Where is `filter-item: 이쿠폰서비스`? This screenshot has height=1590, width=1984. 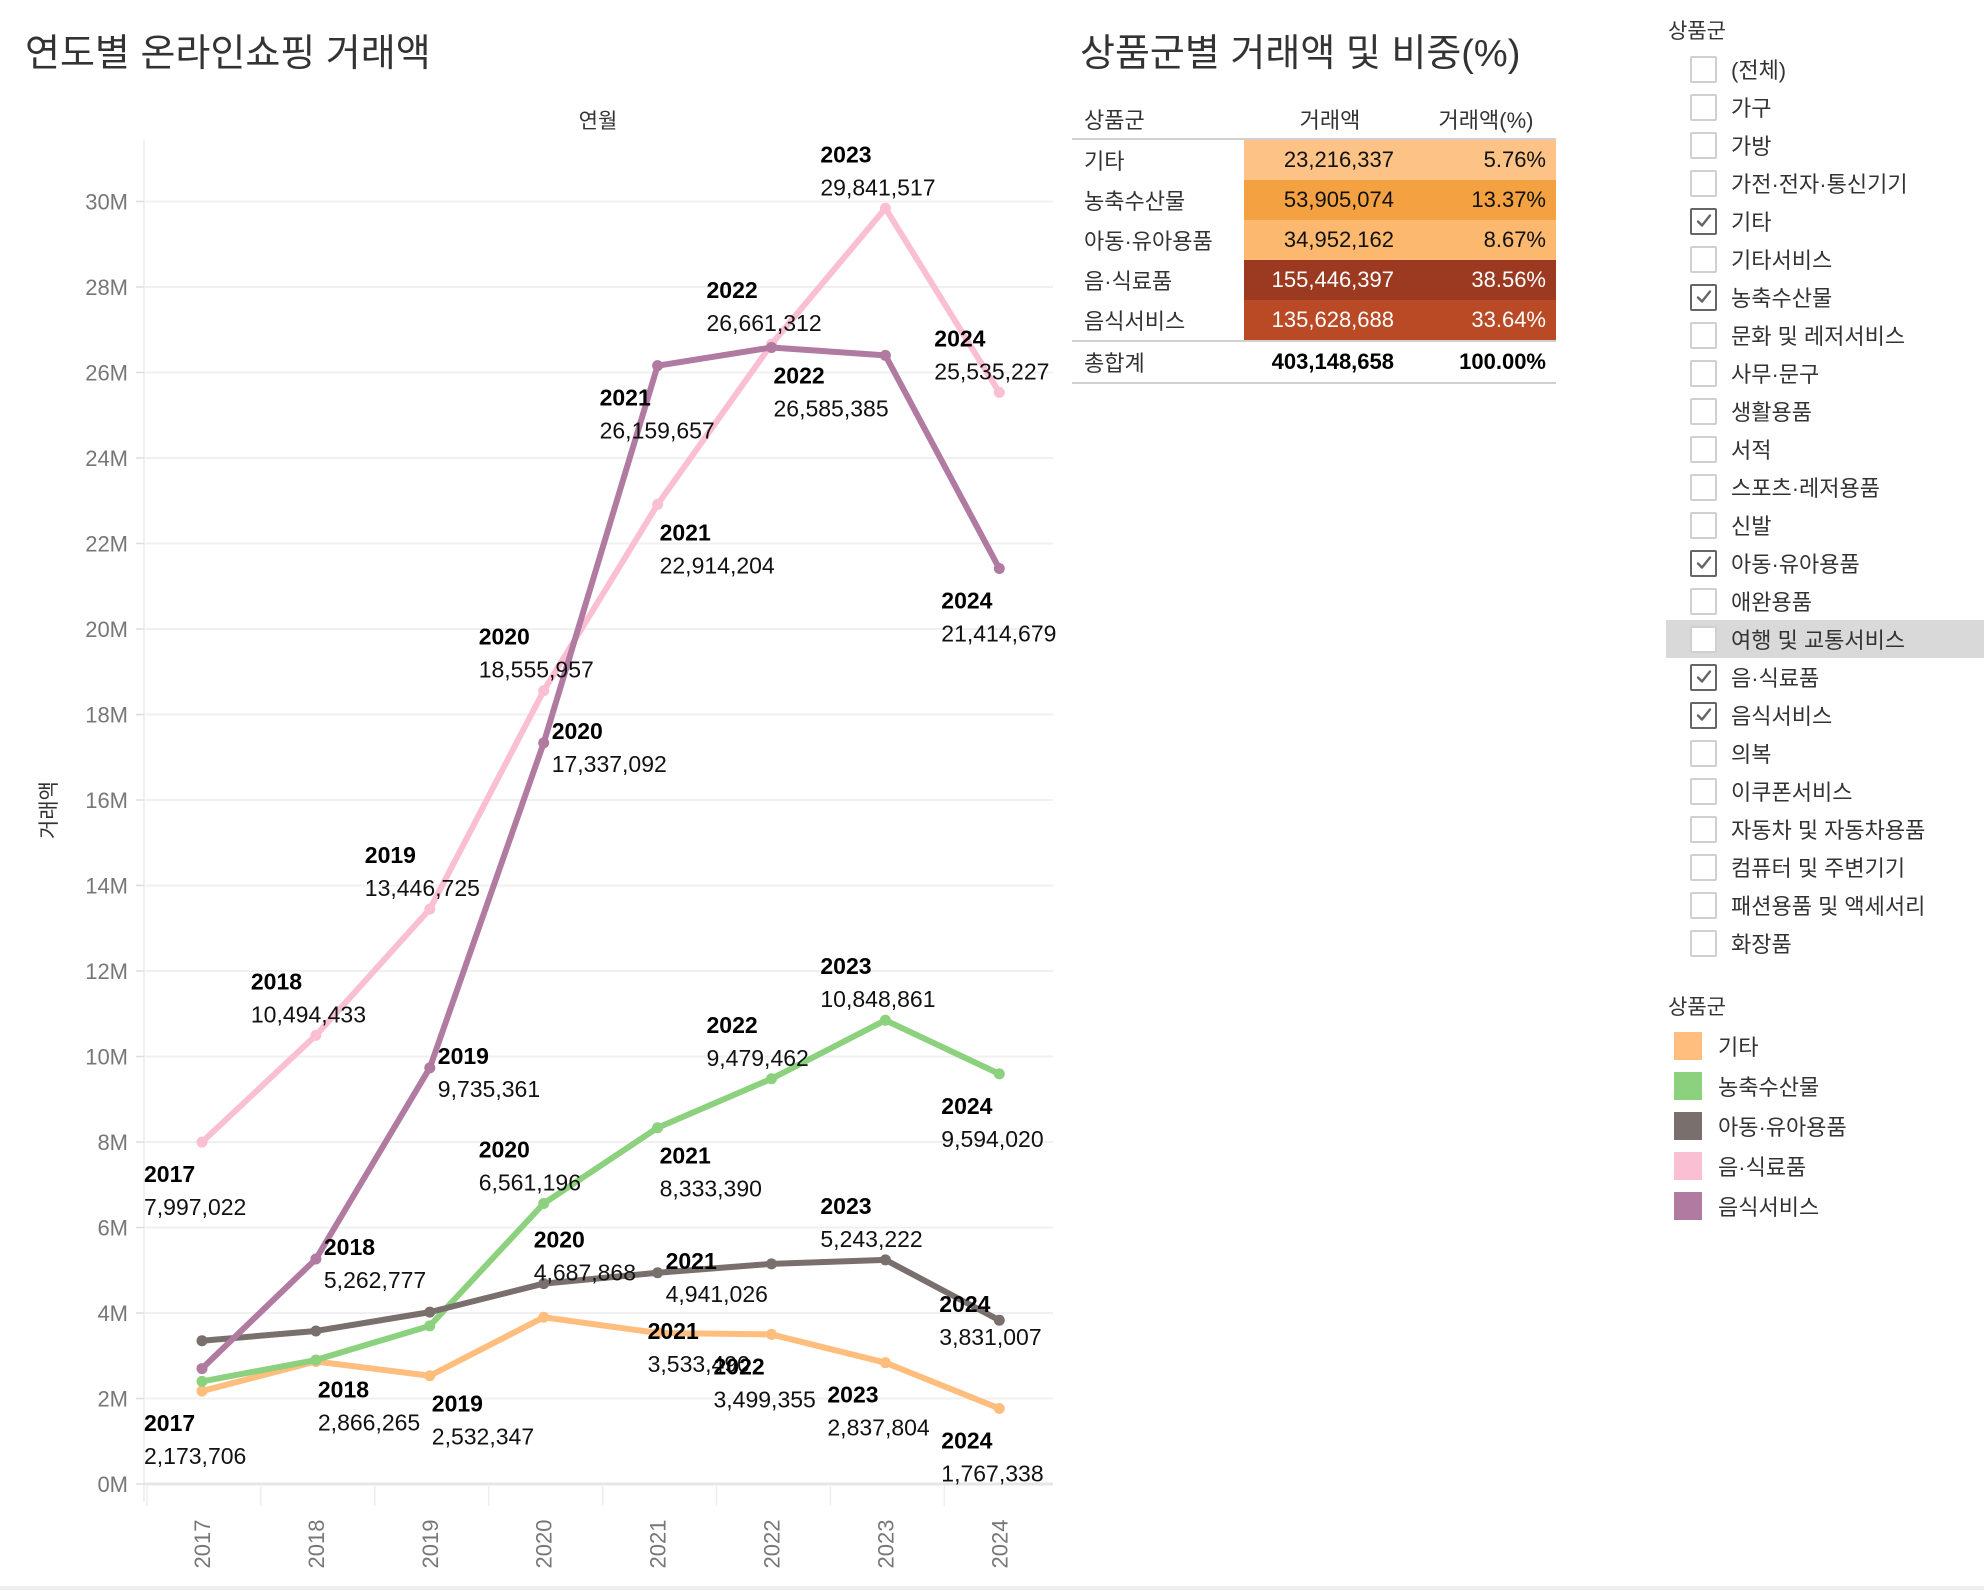 filter-item: 이쿠폰서비스 is located at coordinates (1826, 791).